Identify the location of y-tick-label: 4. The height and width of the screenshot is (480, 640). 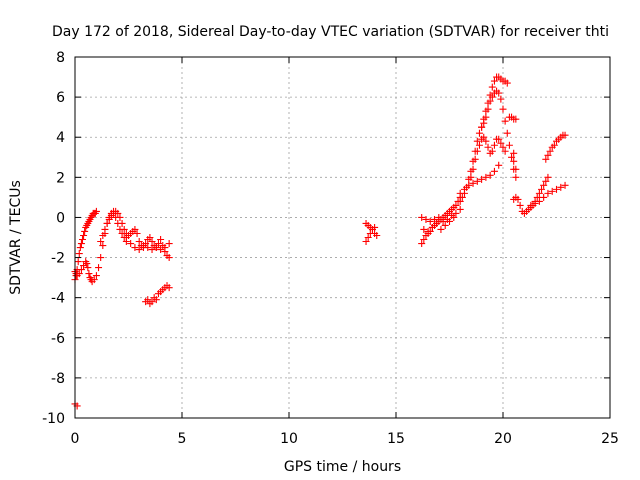
(60, 138).